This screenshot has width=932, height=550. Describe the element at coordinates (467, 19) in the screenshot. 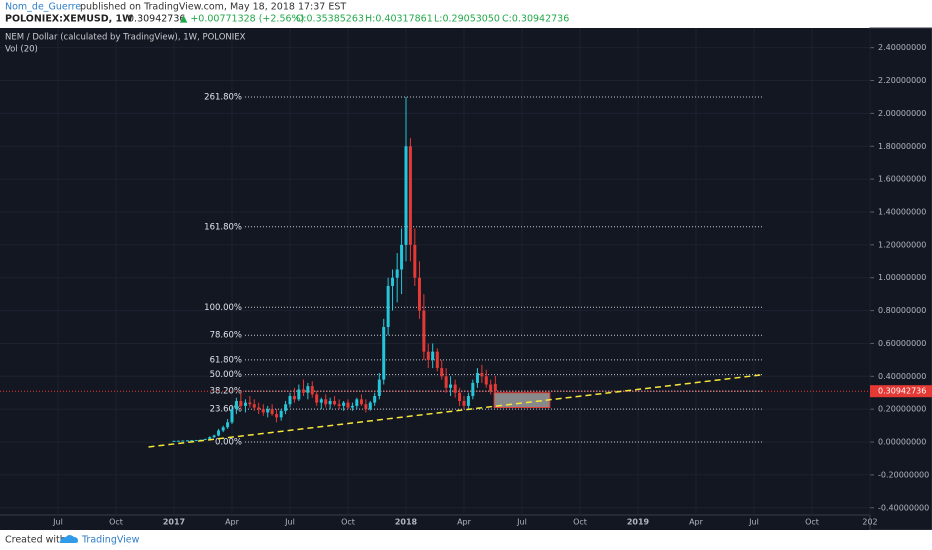

I see `low: L:0.29053050` at that location.